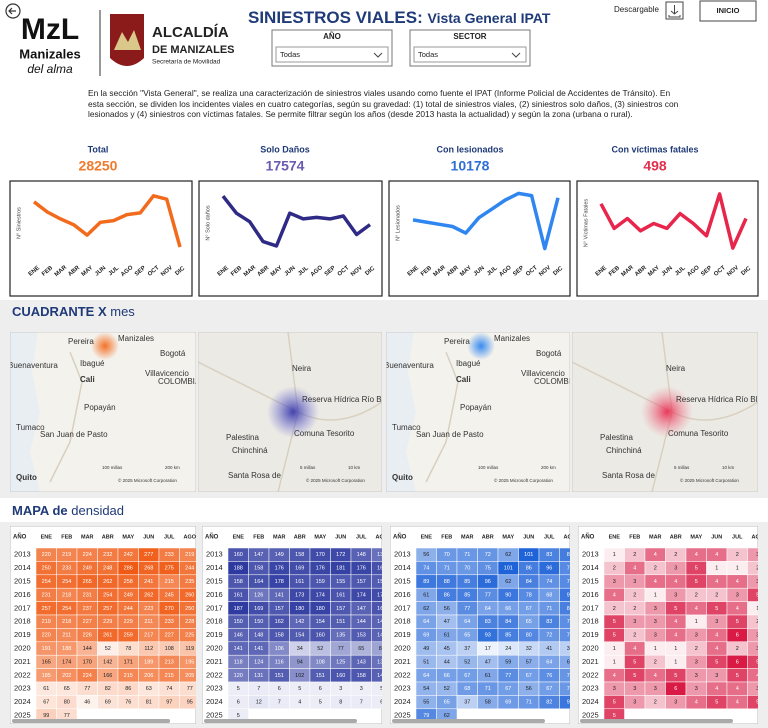 Image resolution: width=768 pixels, height=728 pixels. What do you see at coordinates (87, 662) in the screenshot?
I see `cell-value: 170` at bounding box center [87, 662].